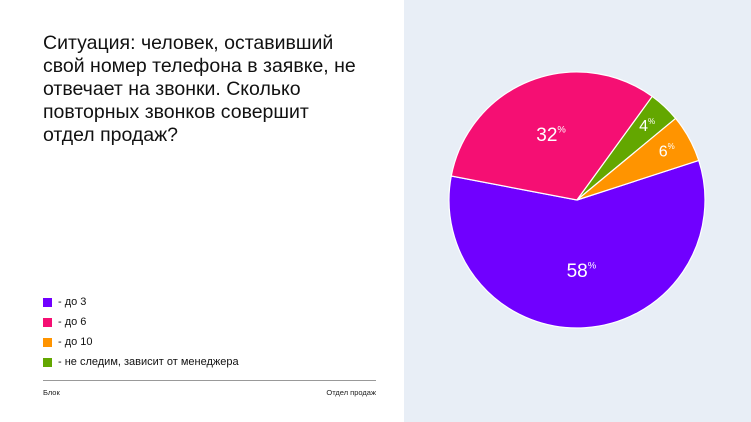 The width and height of the screenshot is (751, 422). I want to click on footer-divider, so click(209, 380).